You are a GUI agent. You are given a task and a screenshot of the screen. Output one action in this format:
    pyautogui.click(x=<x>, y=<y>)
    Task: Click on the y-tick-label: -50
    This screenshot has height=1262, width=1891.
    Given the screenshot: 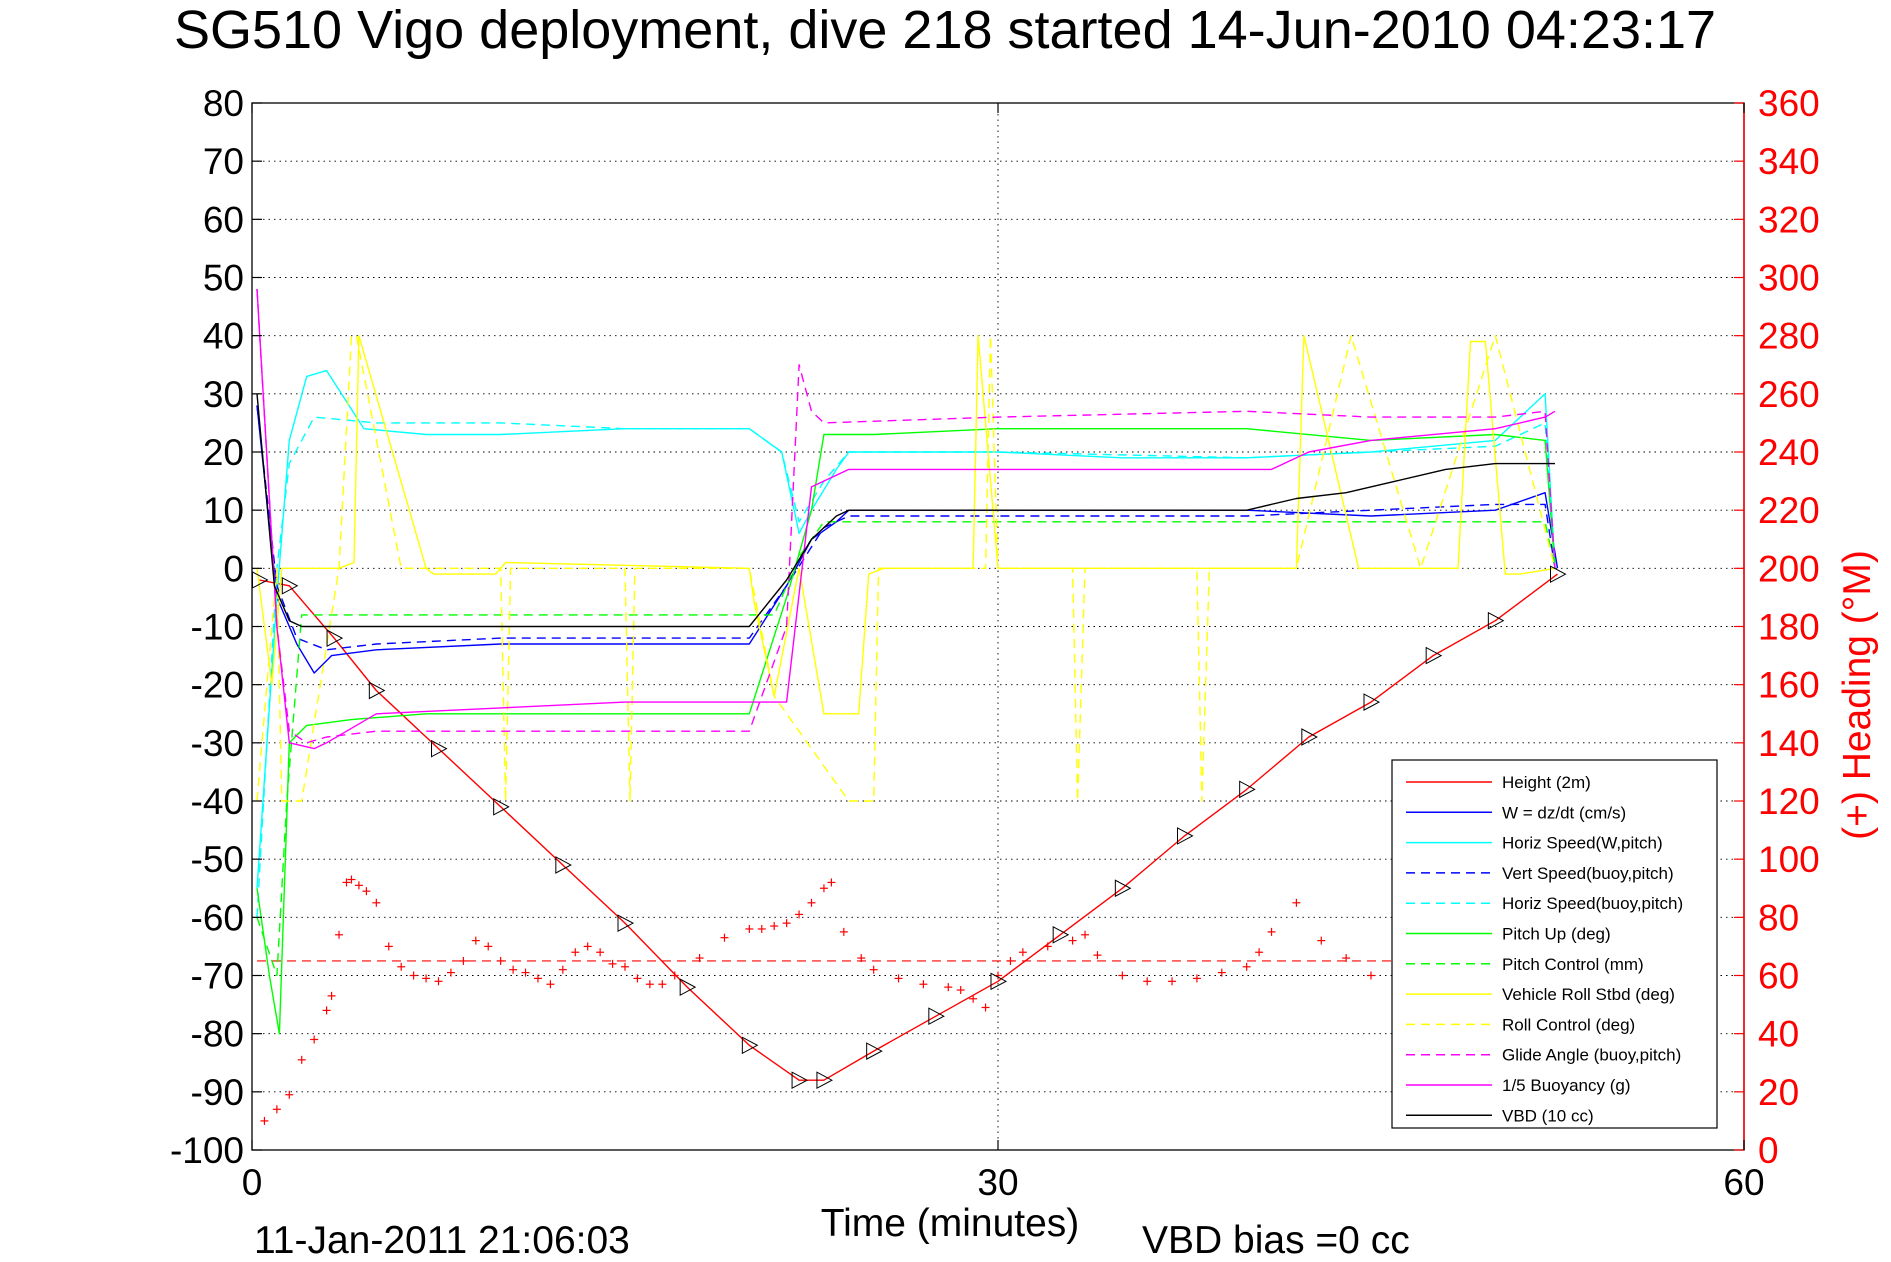 What is the action you would take?
    pyautogui.click(x=217, y=859)
    